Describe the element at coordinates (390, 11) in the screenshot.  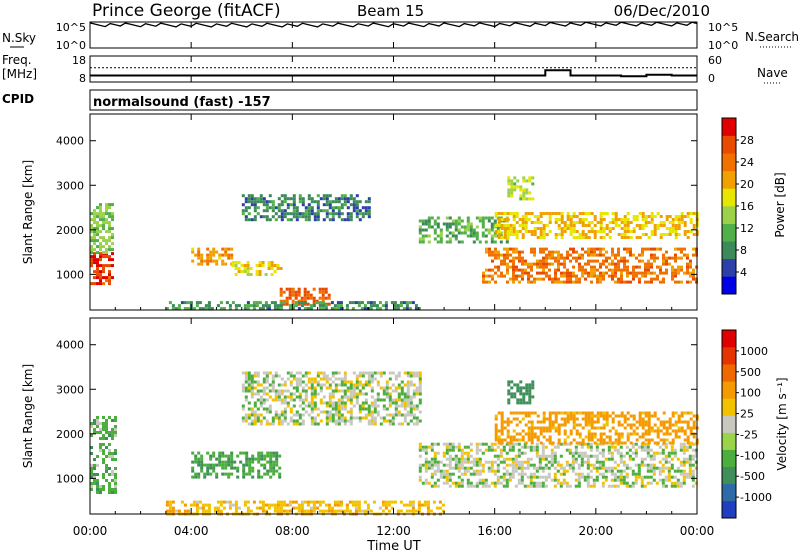
I see `beam-label: Beam 15` at that location.